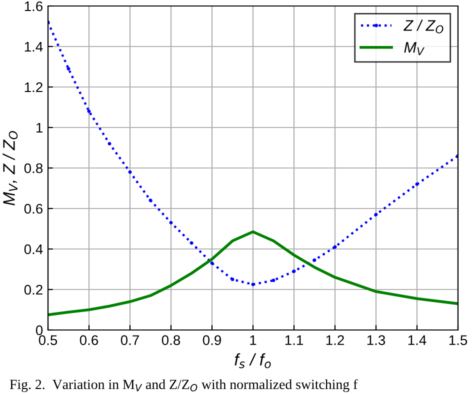  I want to click on x-tick-label: 1, so click(253, 340).